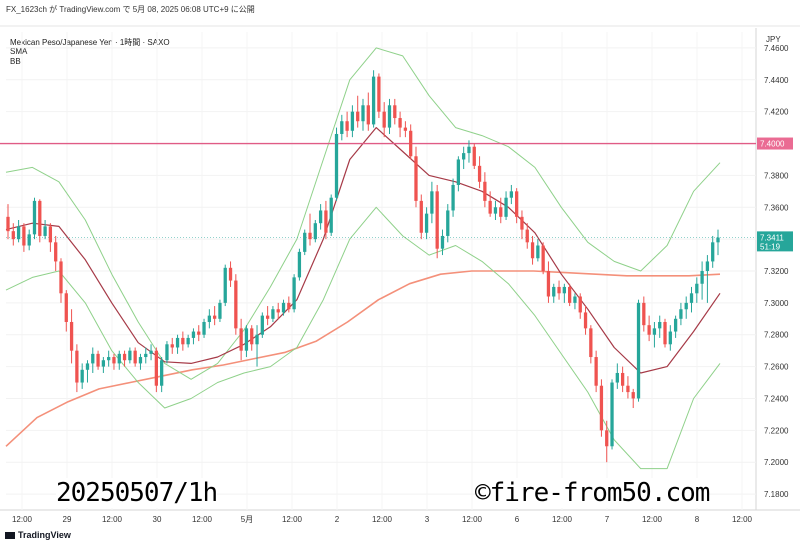  Describe the element at coordinates (776, 367) in the screenshot. I see `y-tick-label: 7.2600` at that location.